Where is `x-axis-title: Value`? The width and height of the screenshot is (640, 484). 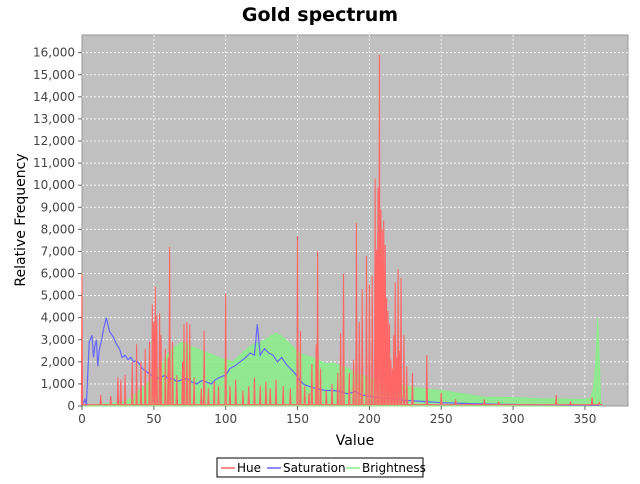 x-axis-title: Value is located at coordinates (355, 441).